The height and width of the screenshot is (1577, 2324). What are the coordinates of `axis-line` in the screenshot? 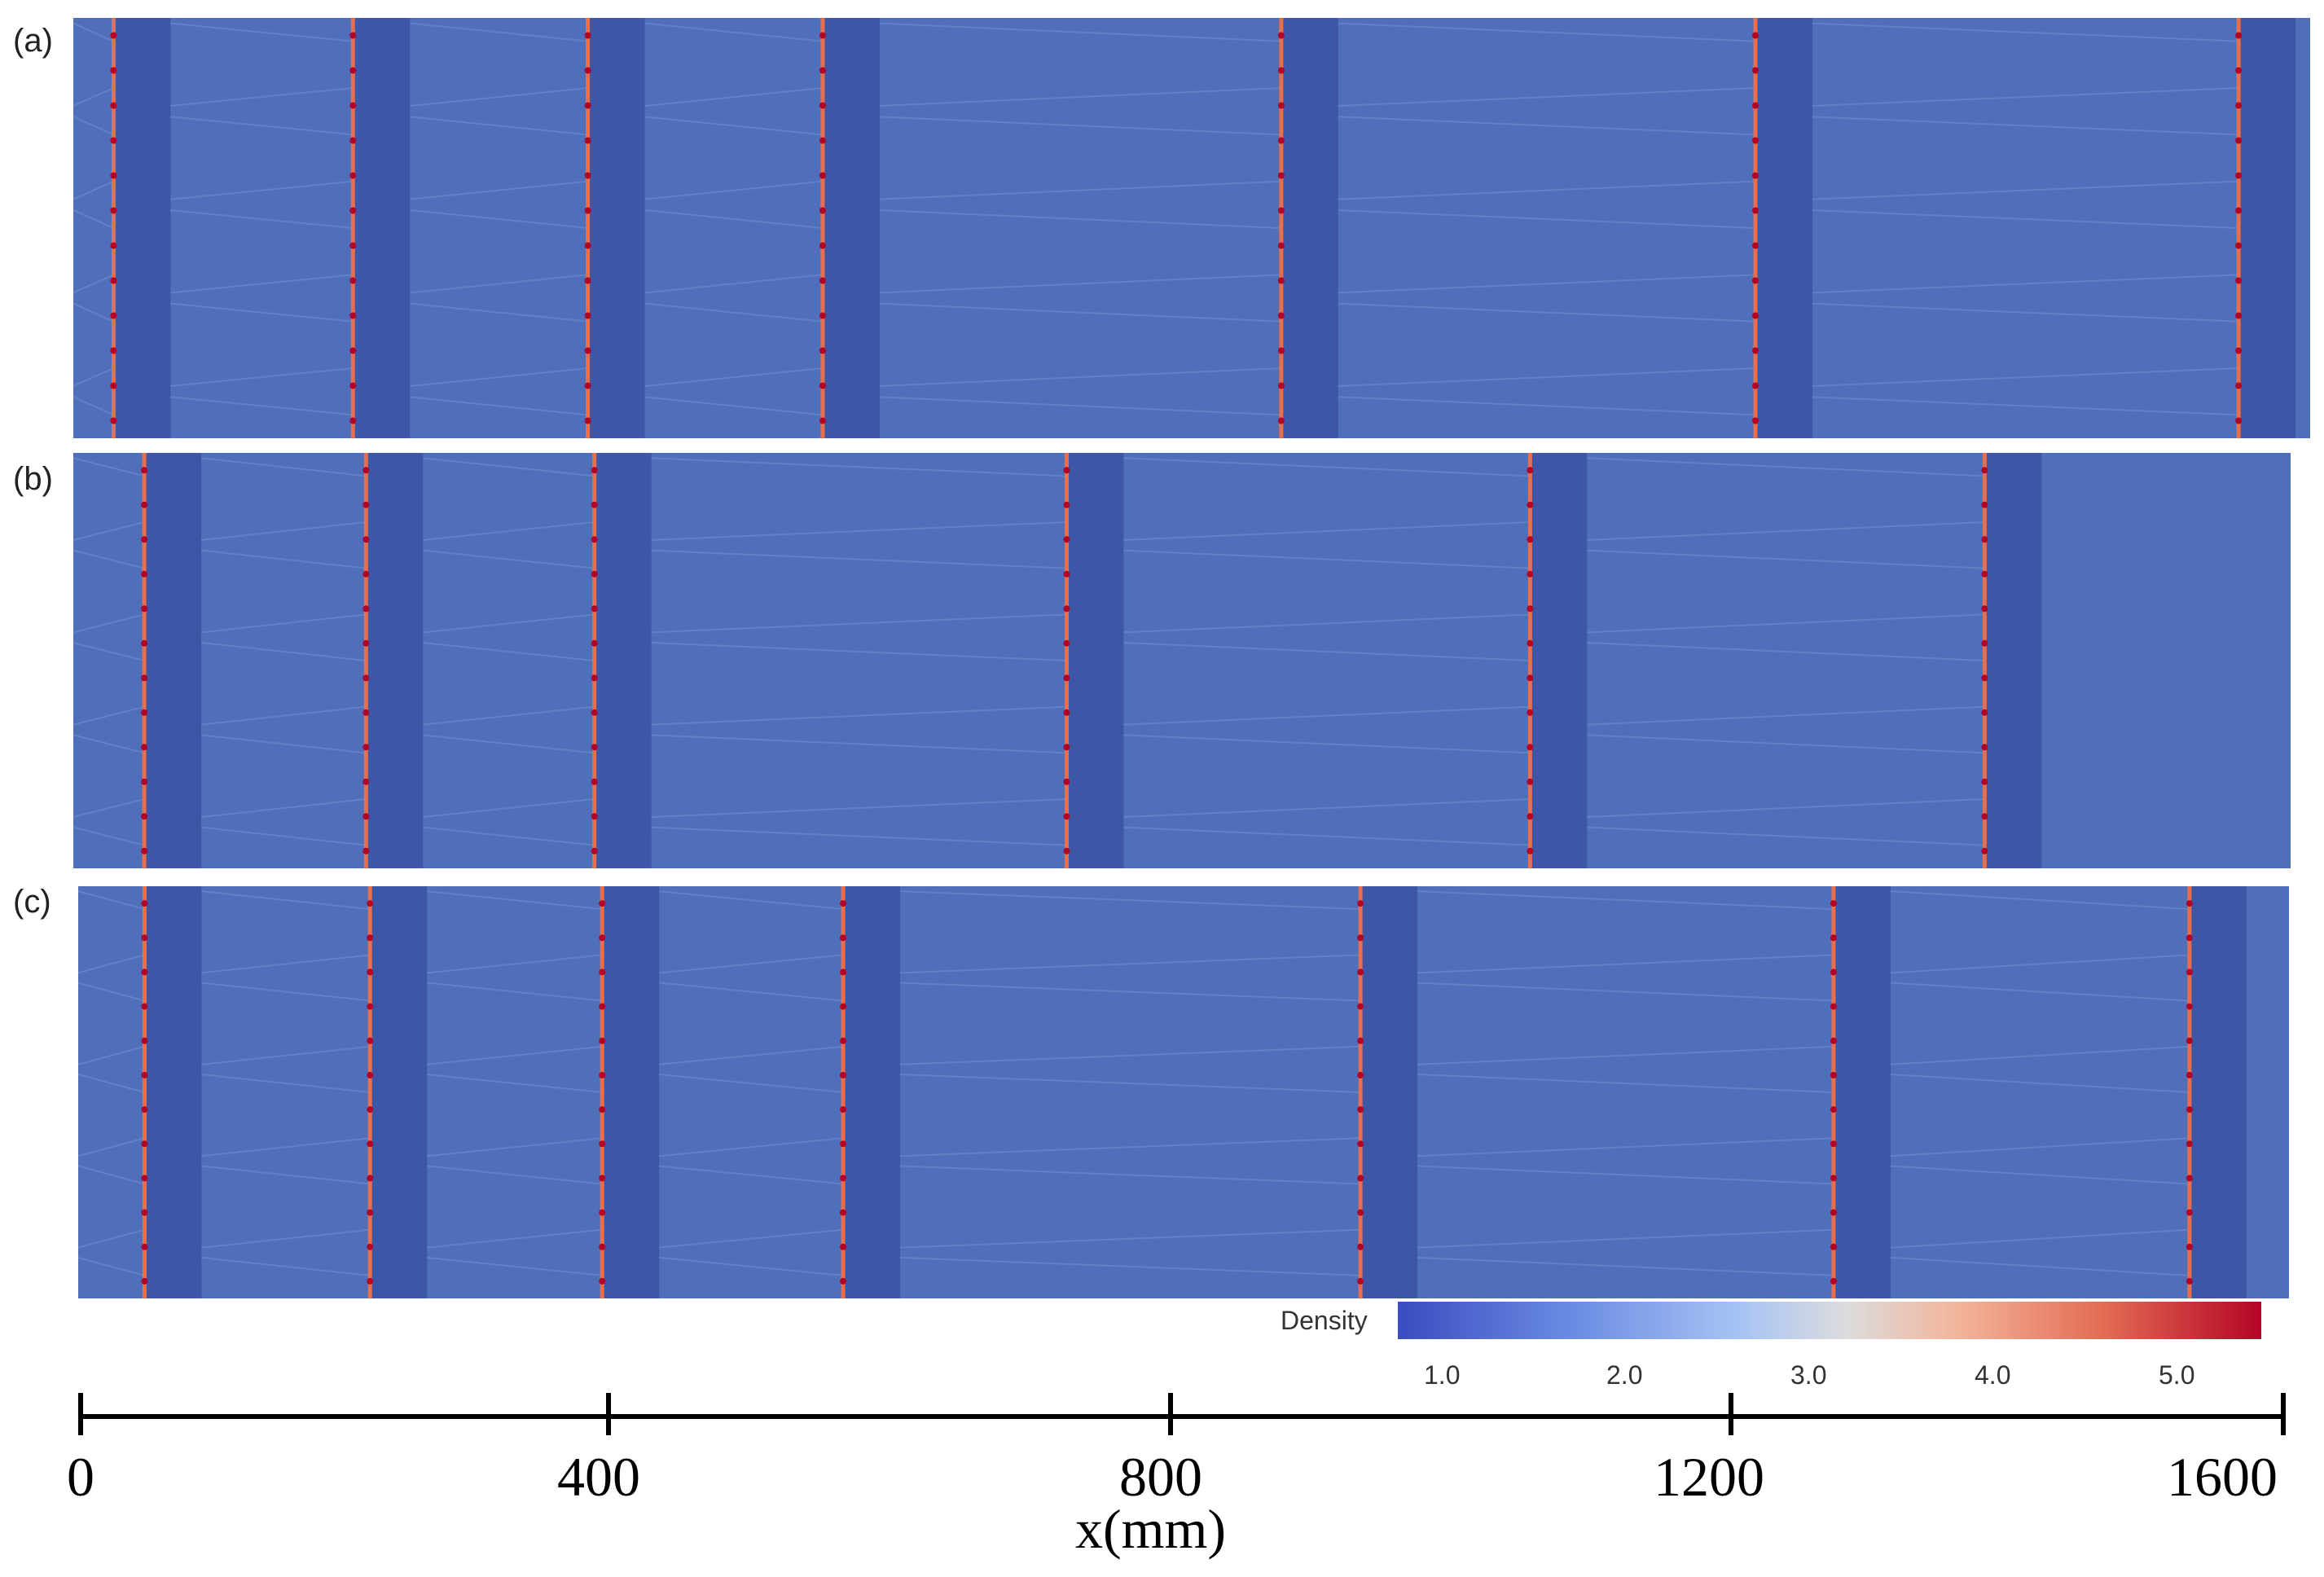 It's located at (1182, 1417).